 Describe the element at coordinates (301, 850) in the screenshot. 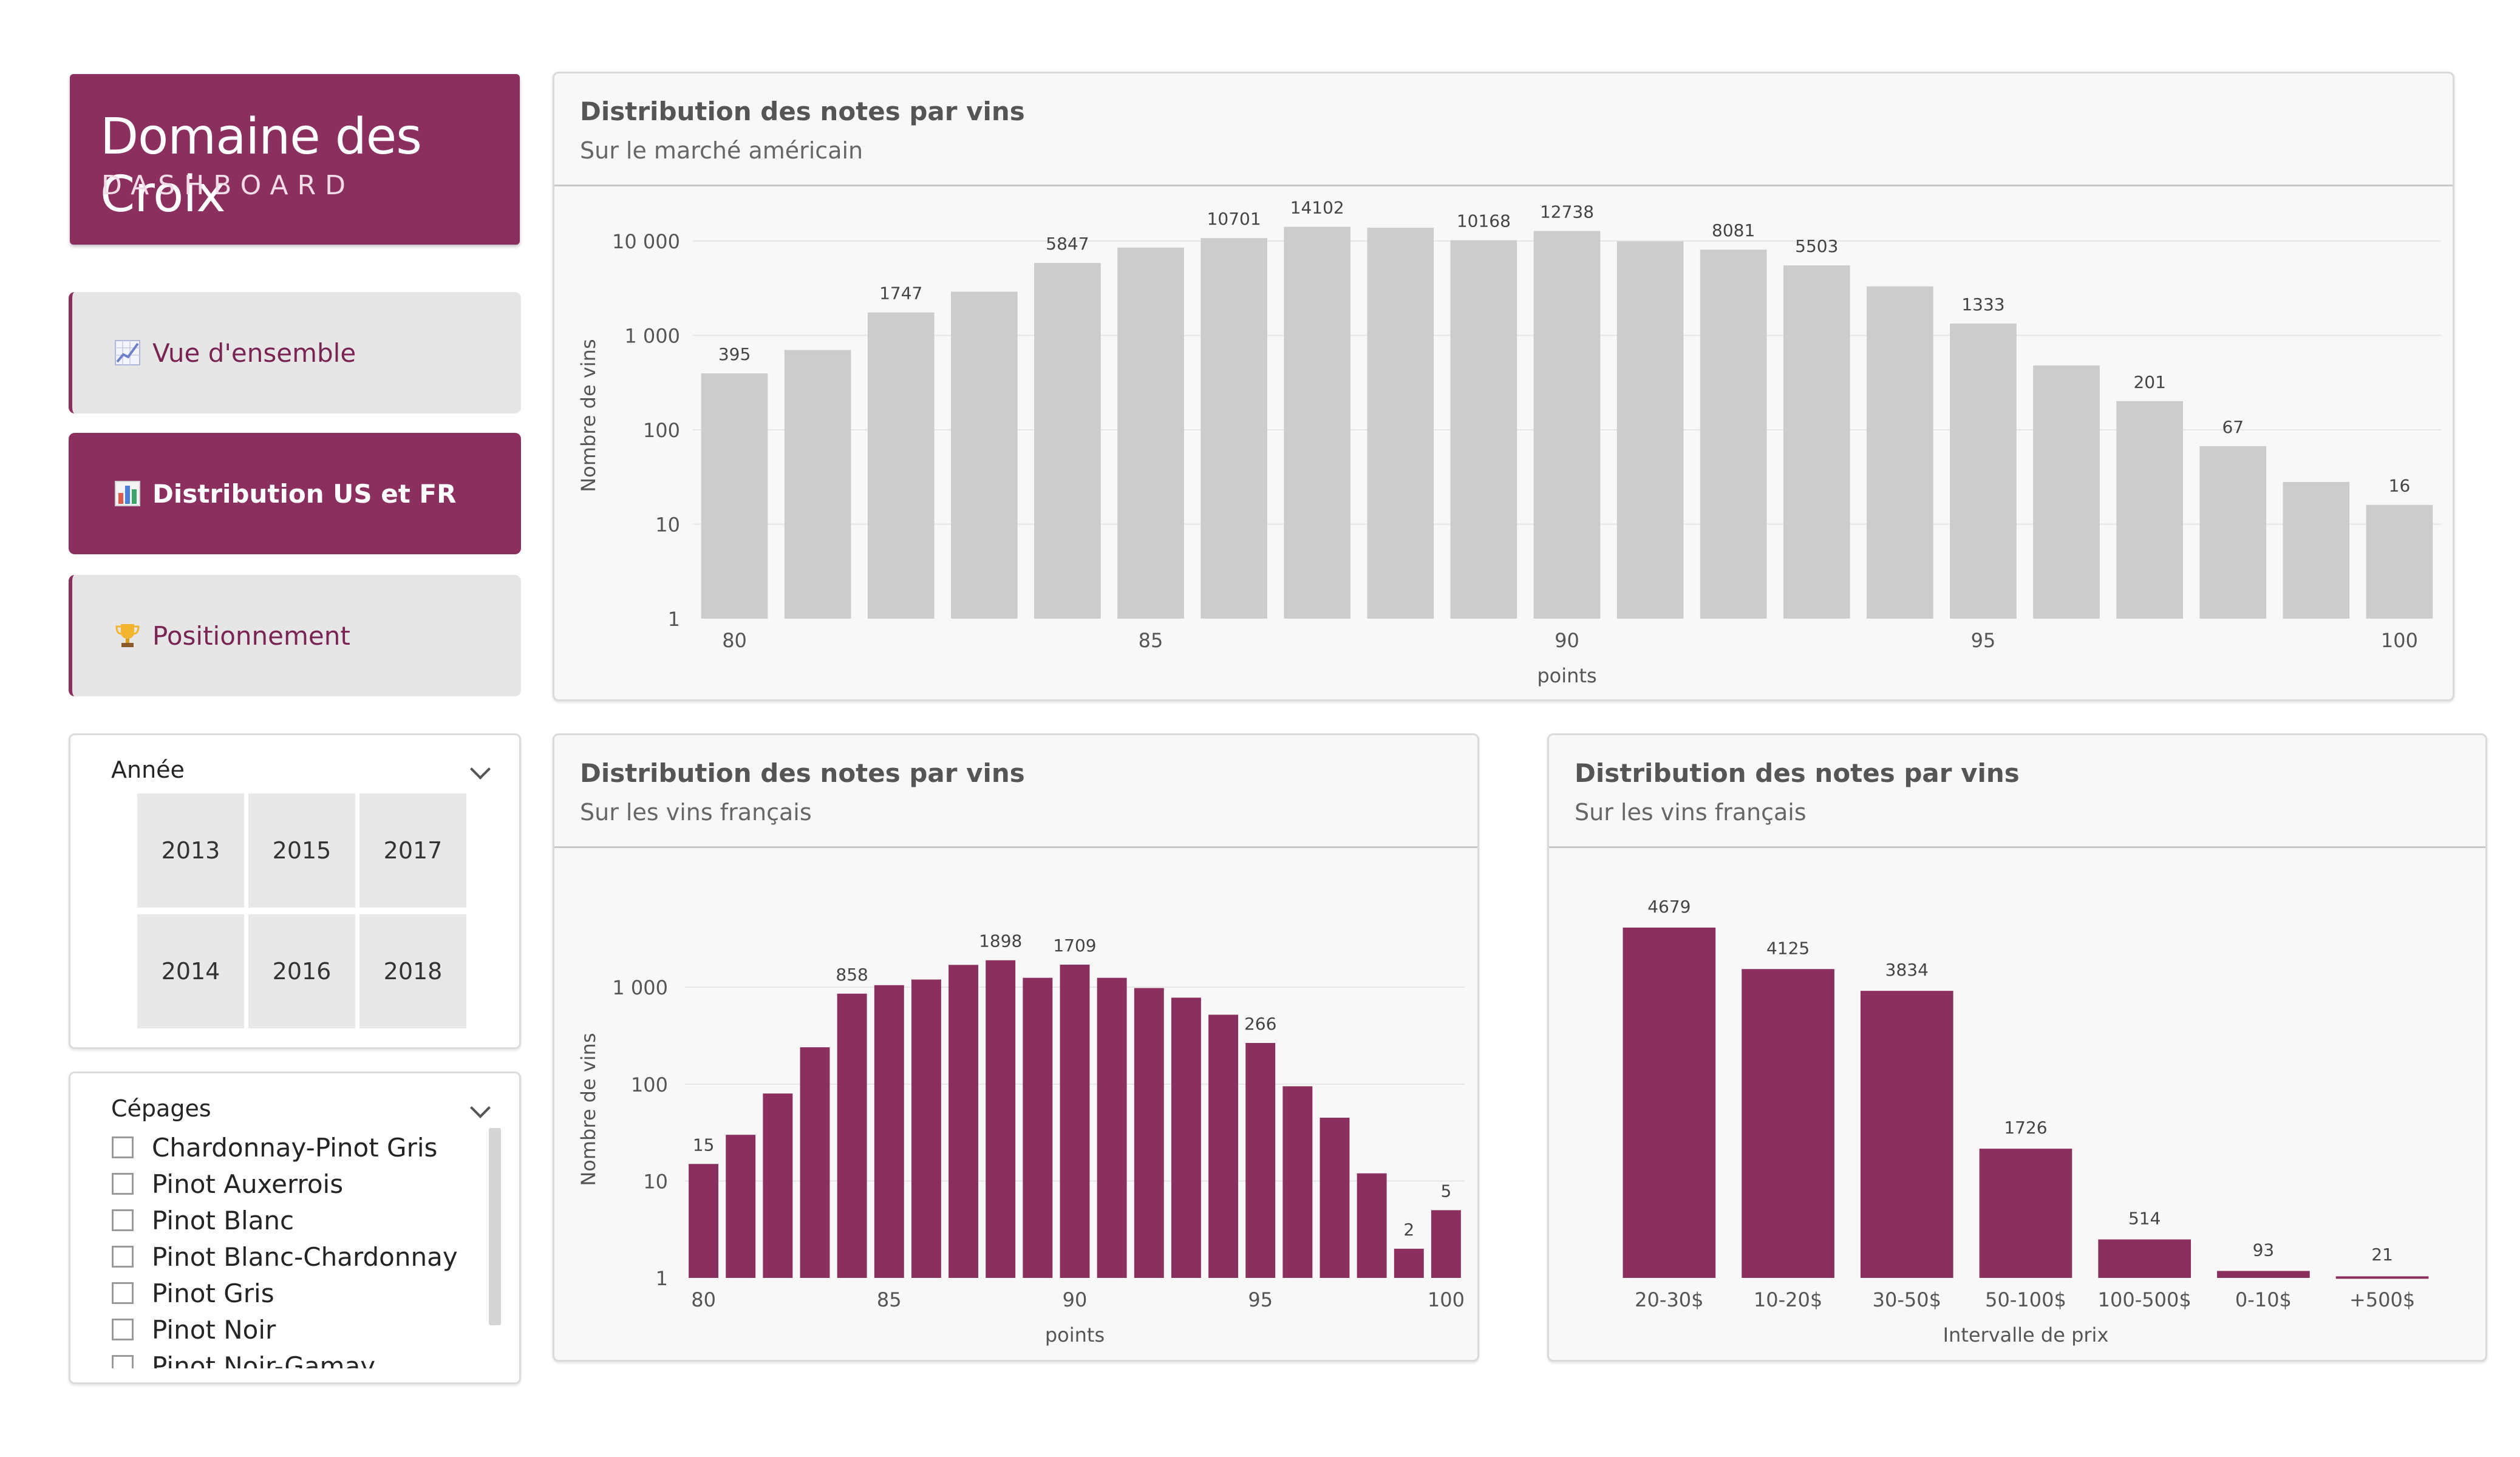

I see `year-tile: 2015` at that location.